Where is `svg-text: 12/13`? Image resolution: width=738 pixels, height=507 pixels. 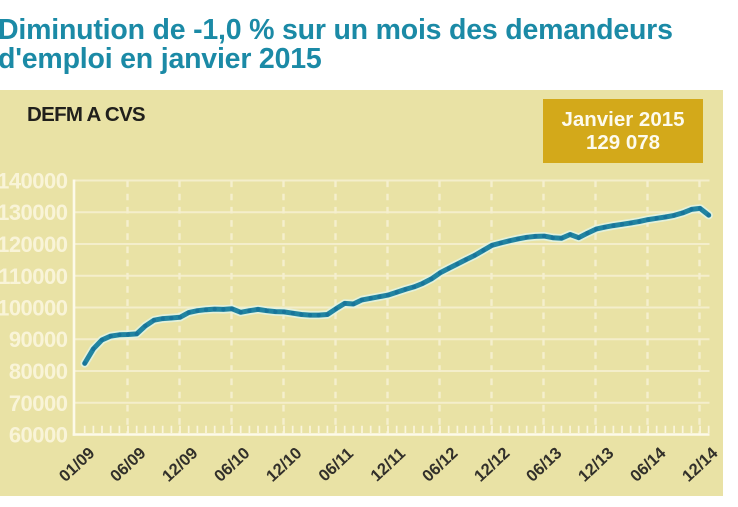
svg-text: 12/13 is located at coordinates (596, 464).